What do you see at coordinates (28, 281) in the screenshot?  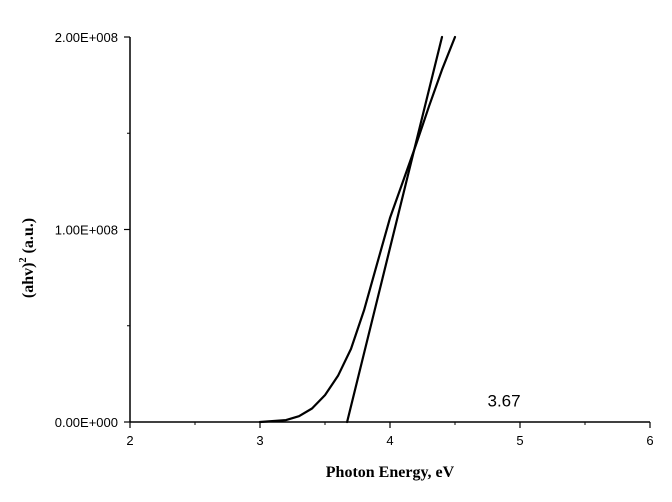 I see `y-axis-title-main: (ahv)` at bounding box center [28, 281].